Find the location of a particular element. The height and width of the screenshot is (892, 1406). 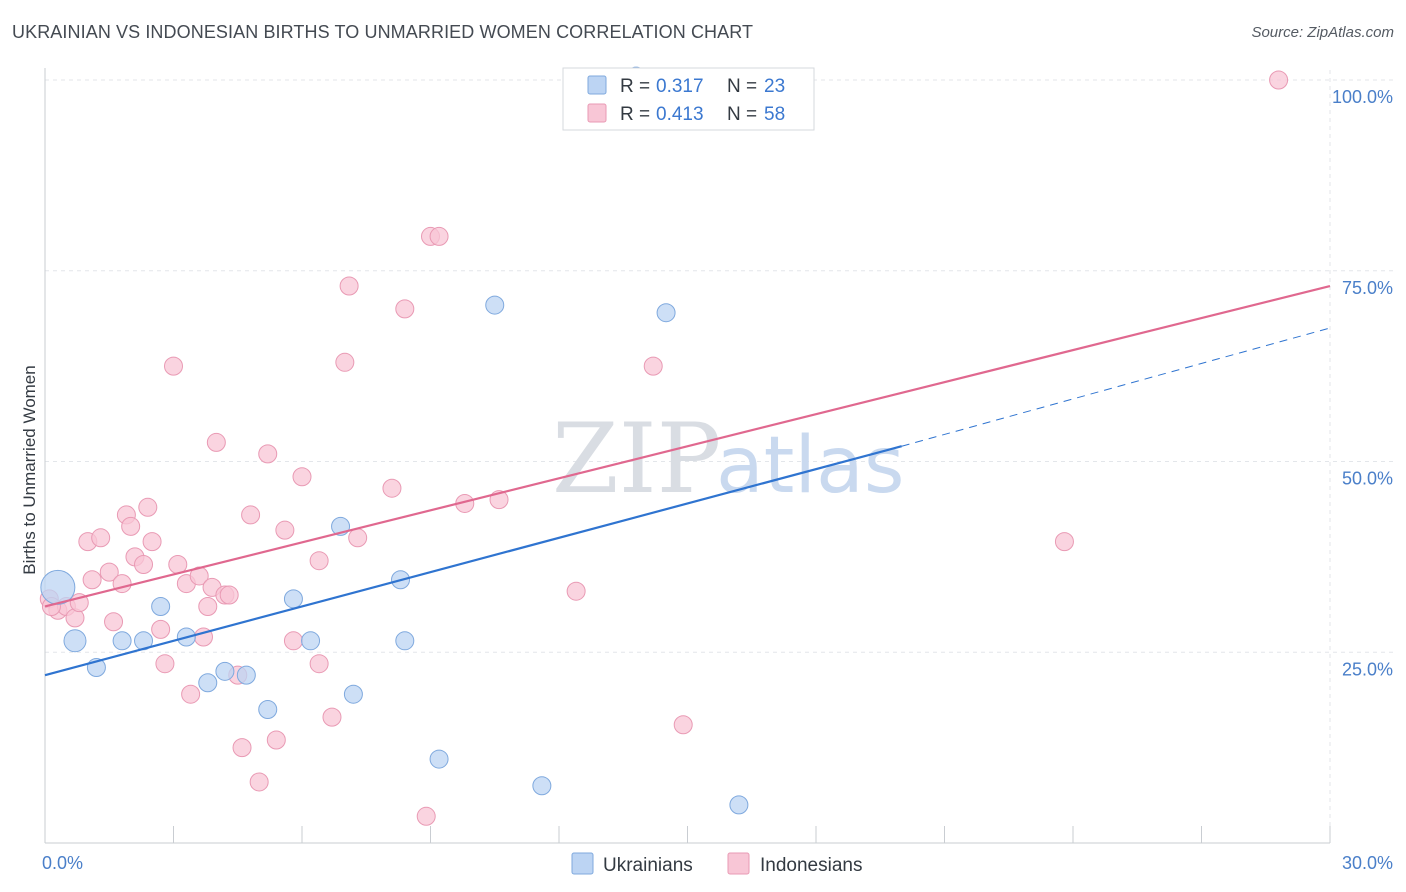

legend-swatch-indonesians is located at coordinates (597, 113).